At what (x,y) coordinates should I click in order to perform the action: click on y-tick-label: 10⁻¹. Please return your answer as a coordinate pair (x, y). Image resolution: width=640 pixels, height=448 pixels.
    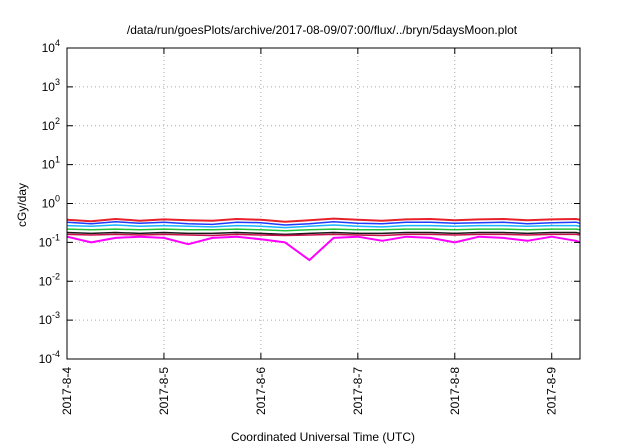
    Looking at the image, I should click on (49, 240).